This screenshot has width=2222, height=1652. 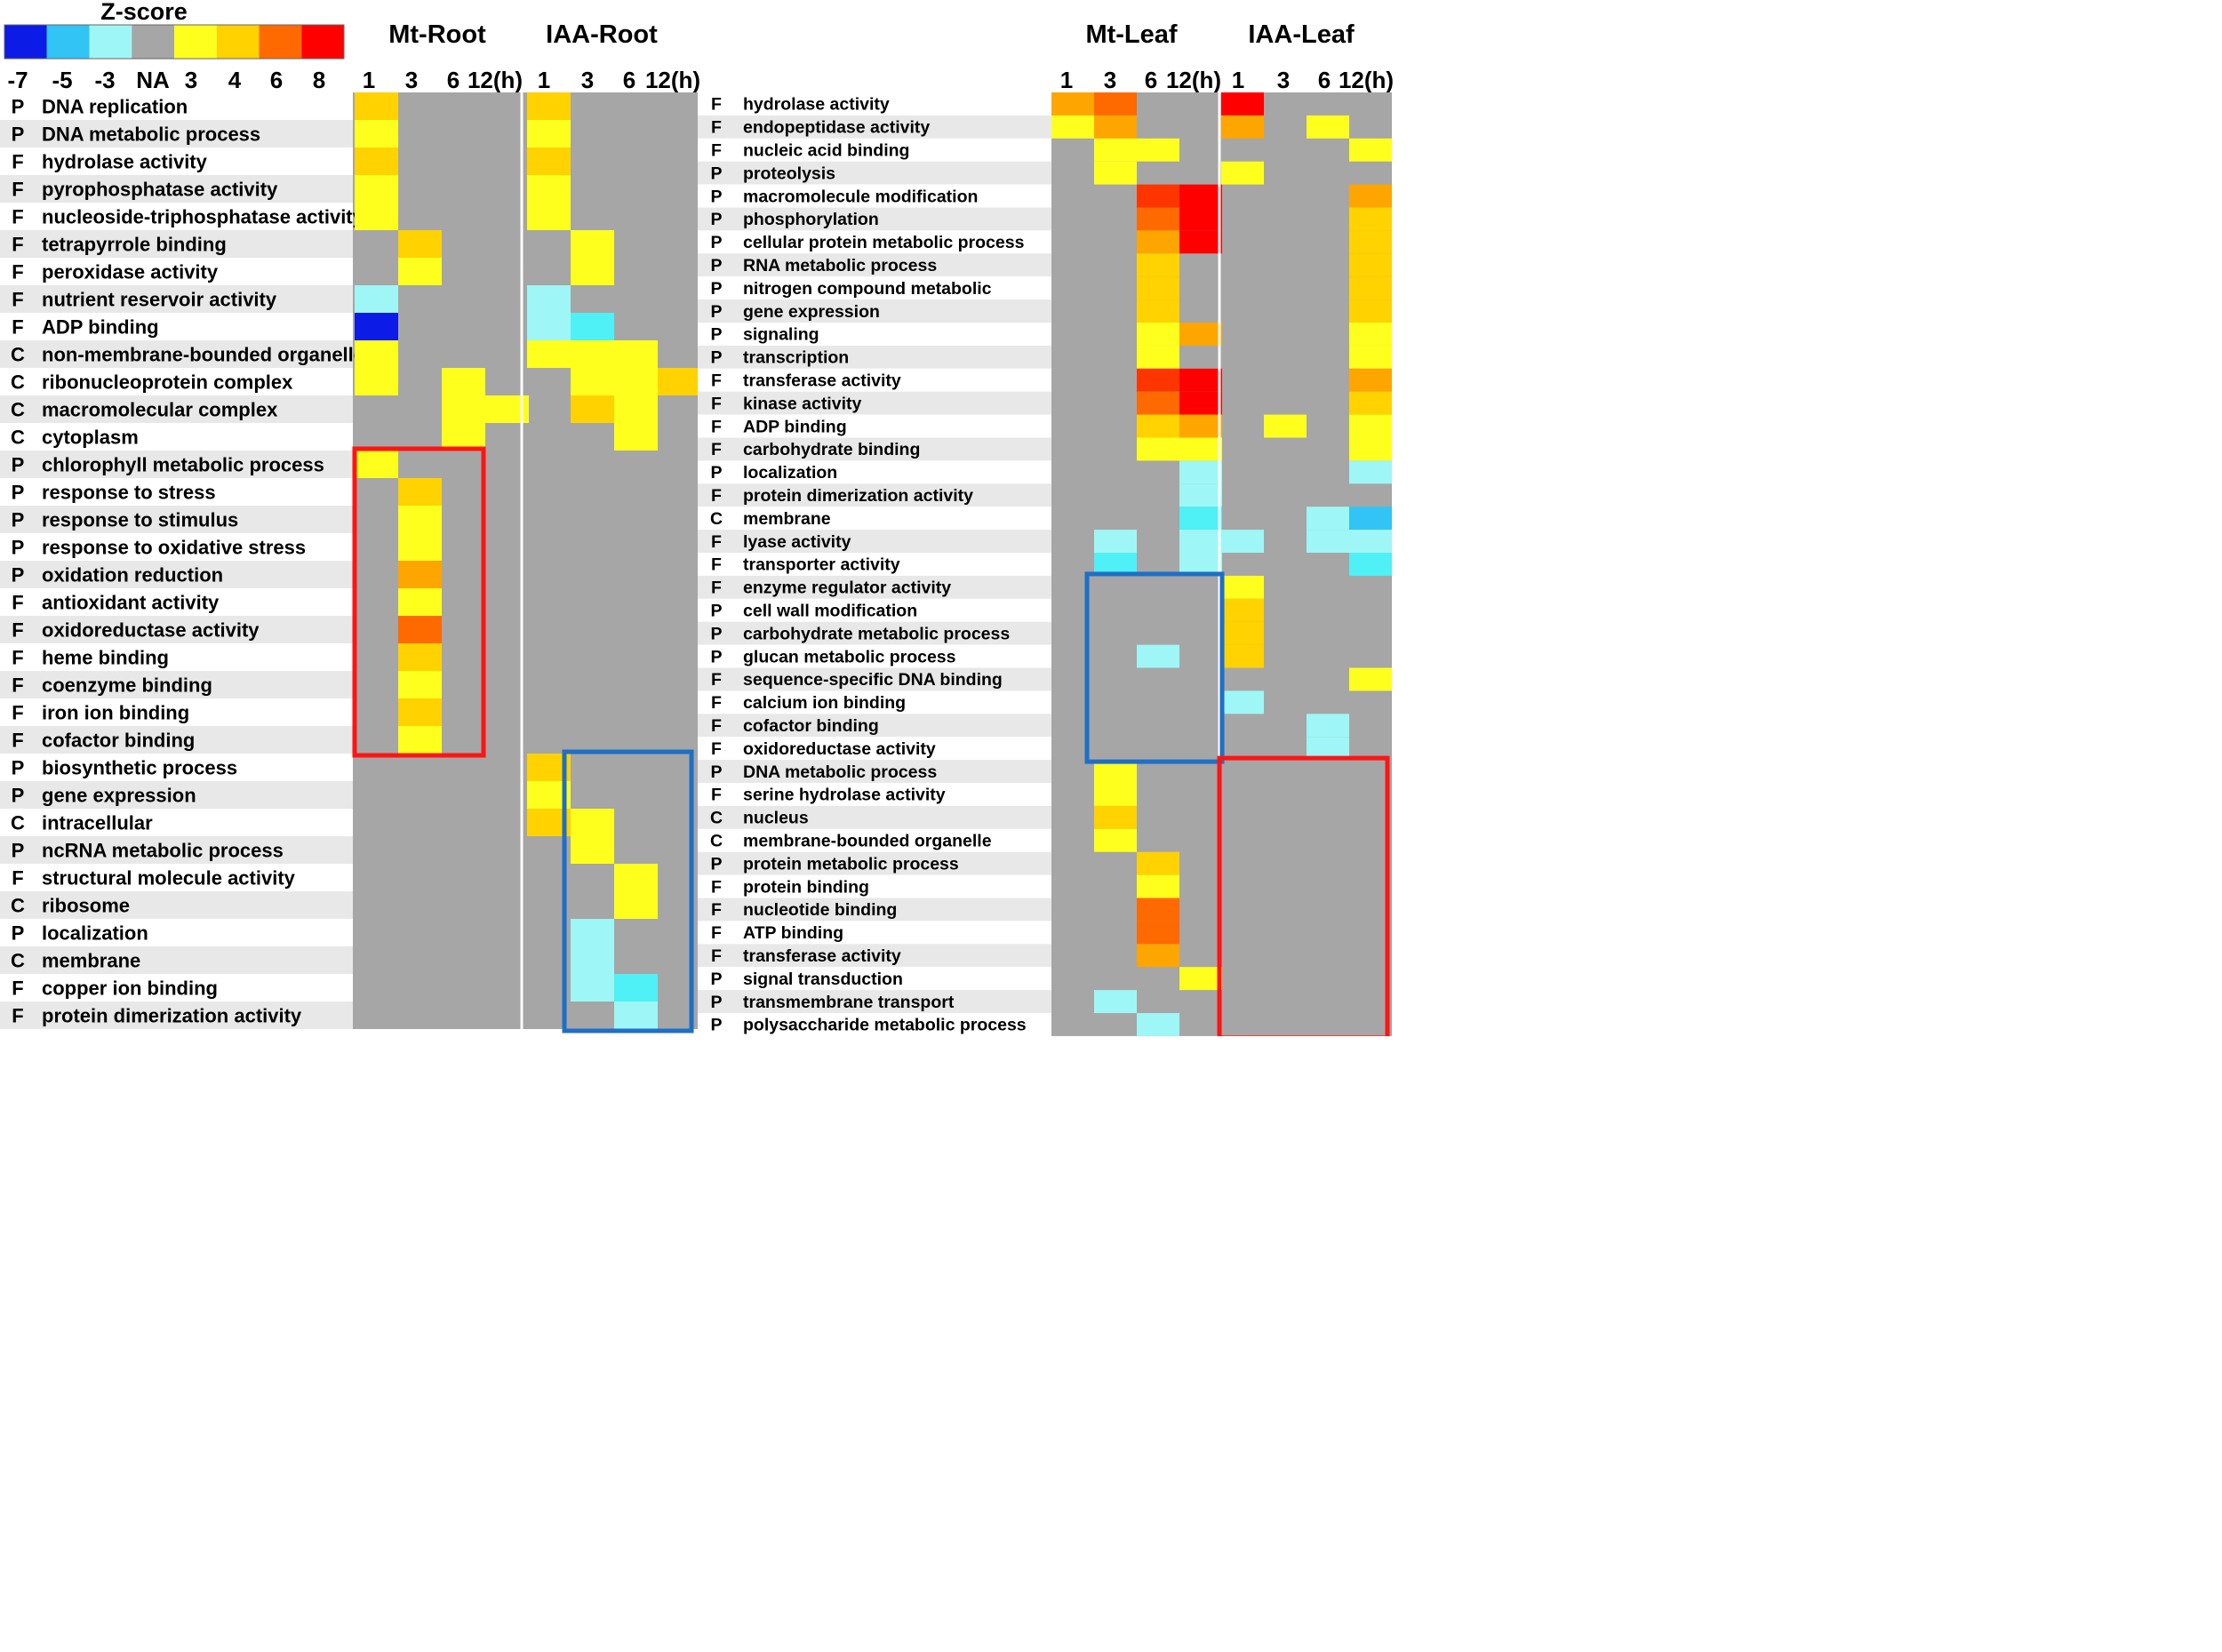 What do you see at coordinates (139, 768) in the screenshot?
I see `term-name: biosynthetic process` at bounding box center [139, 768].